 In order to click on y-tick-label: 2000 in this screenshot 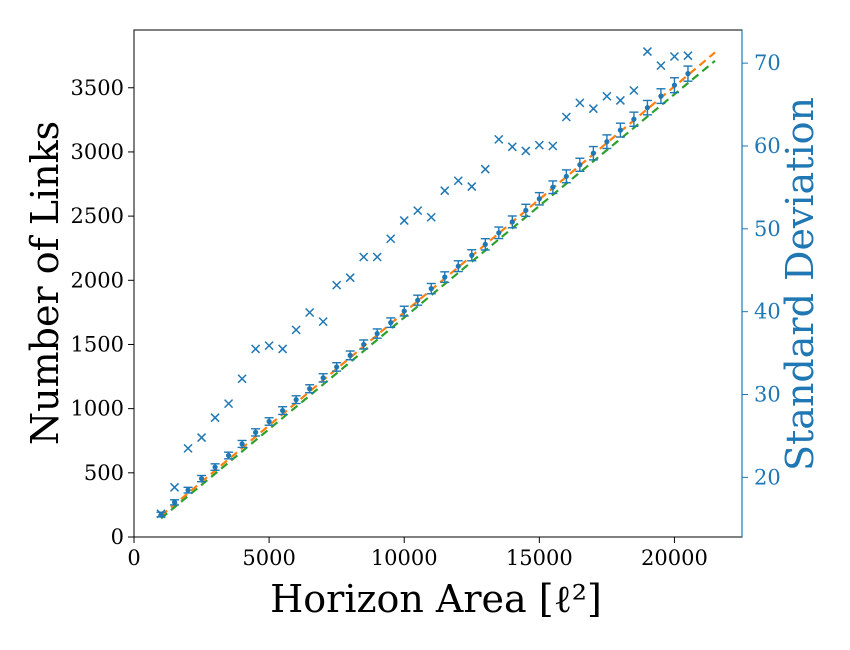, I will do `click(97, 280)`.